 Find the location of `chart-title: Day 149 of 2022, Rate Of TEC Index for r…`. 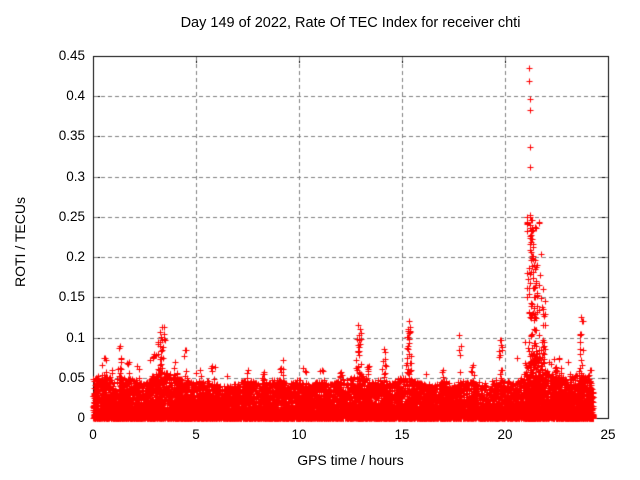

chart-title: Day 149 of 2022, Rate Of TEC Index for r… is located at coordinates (350, 23).